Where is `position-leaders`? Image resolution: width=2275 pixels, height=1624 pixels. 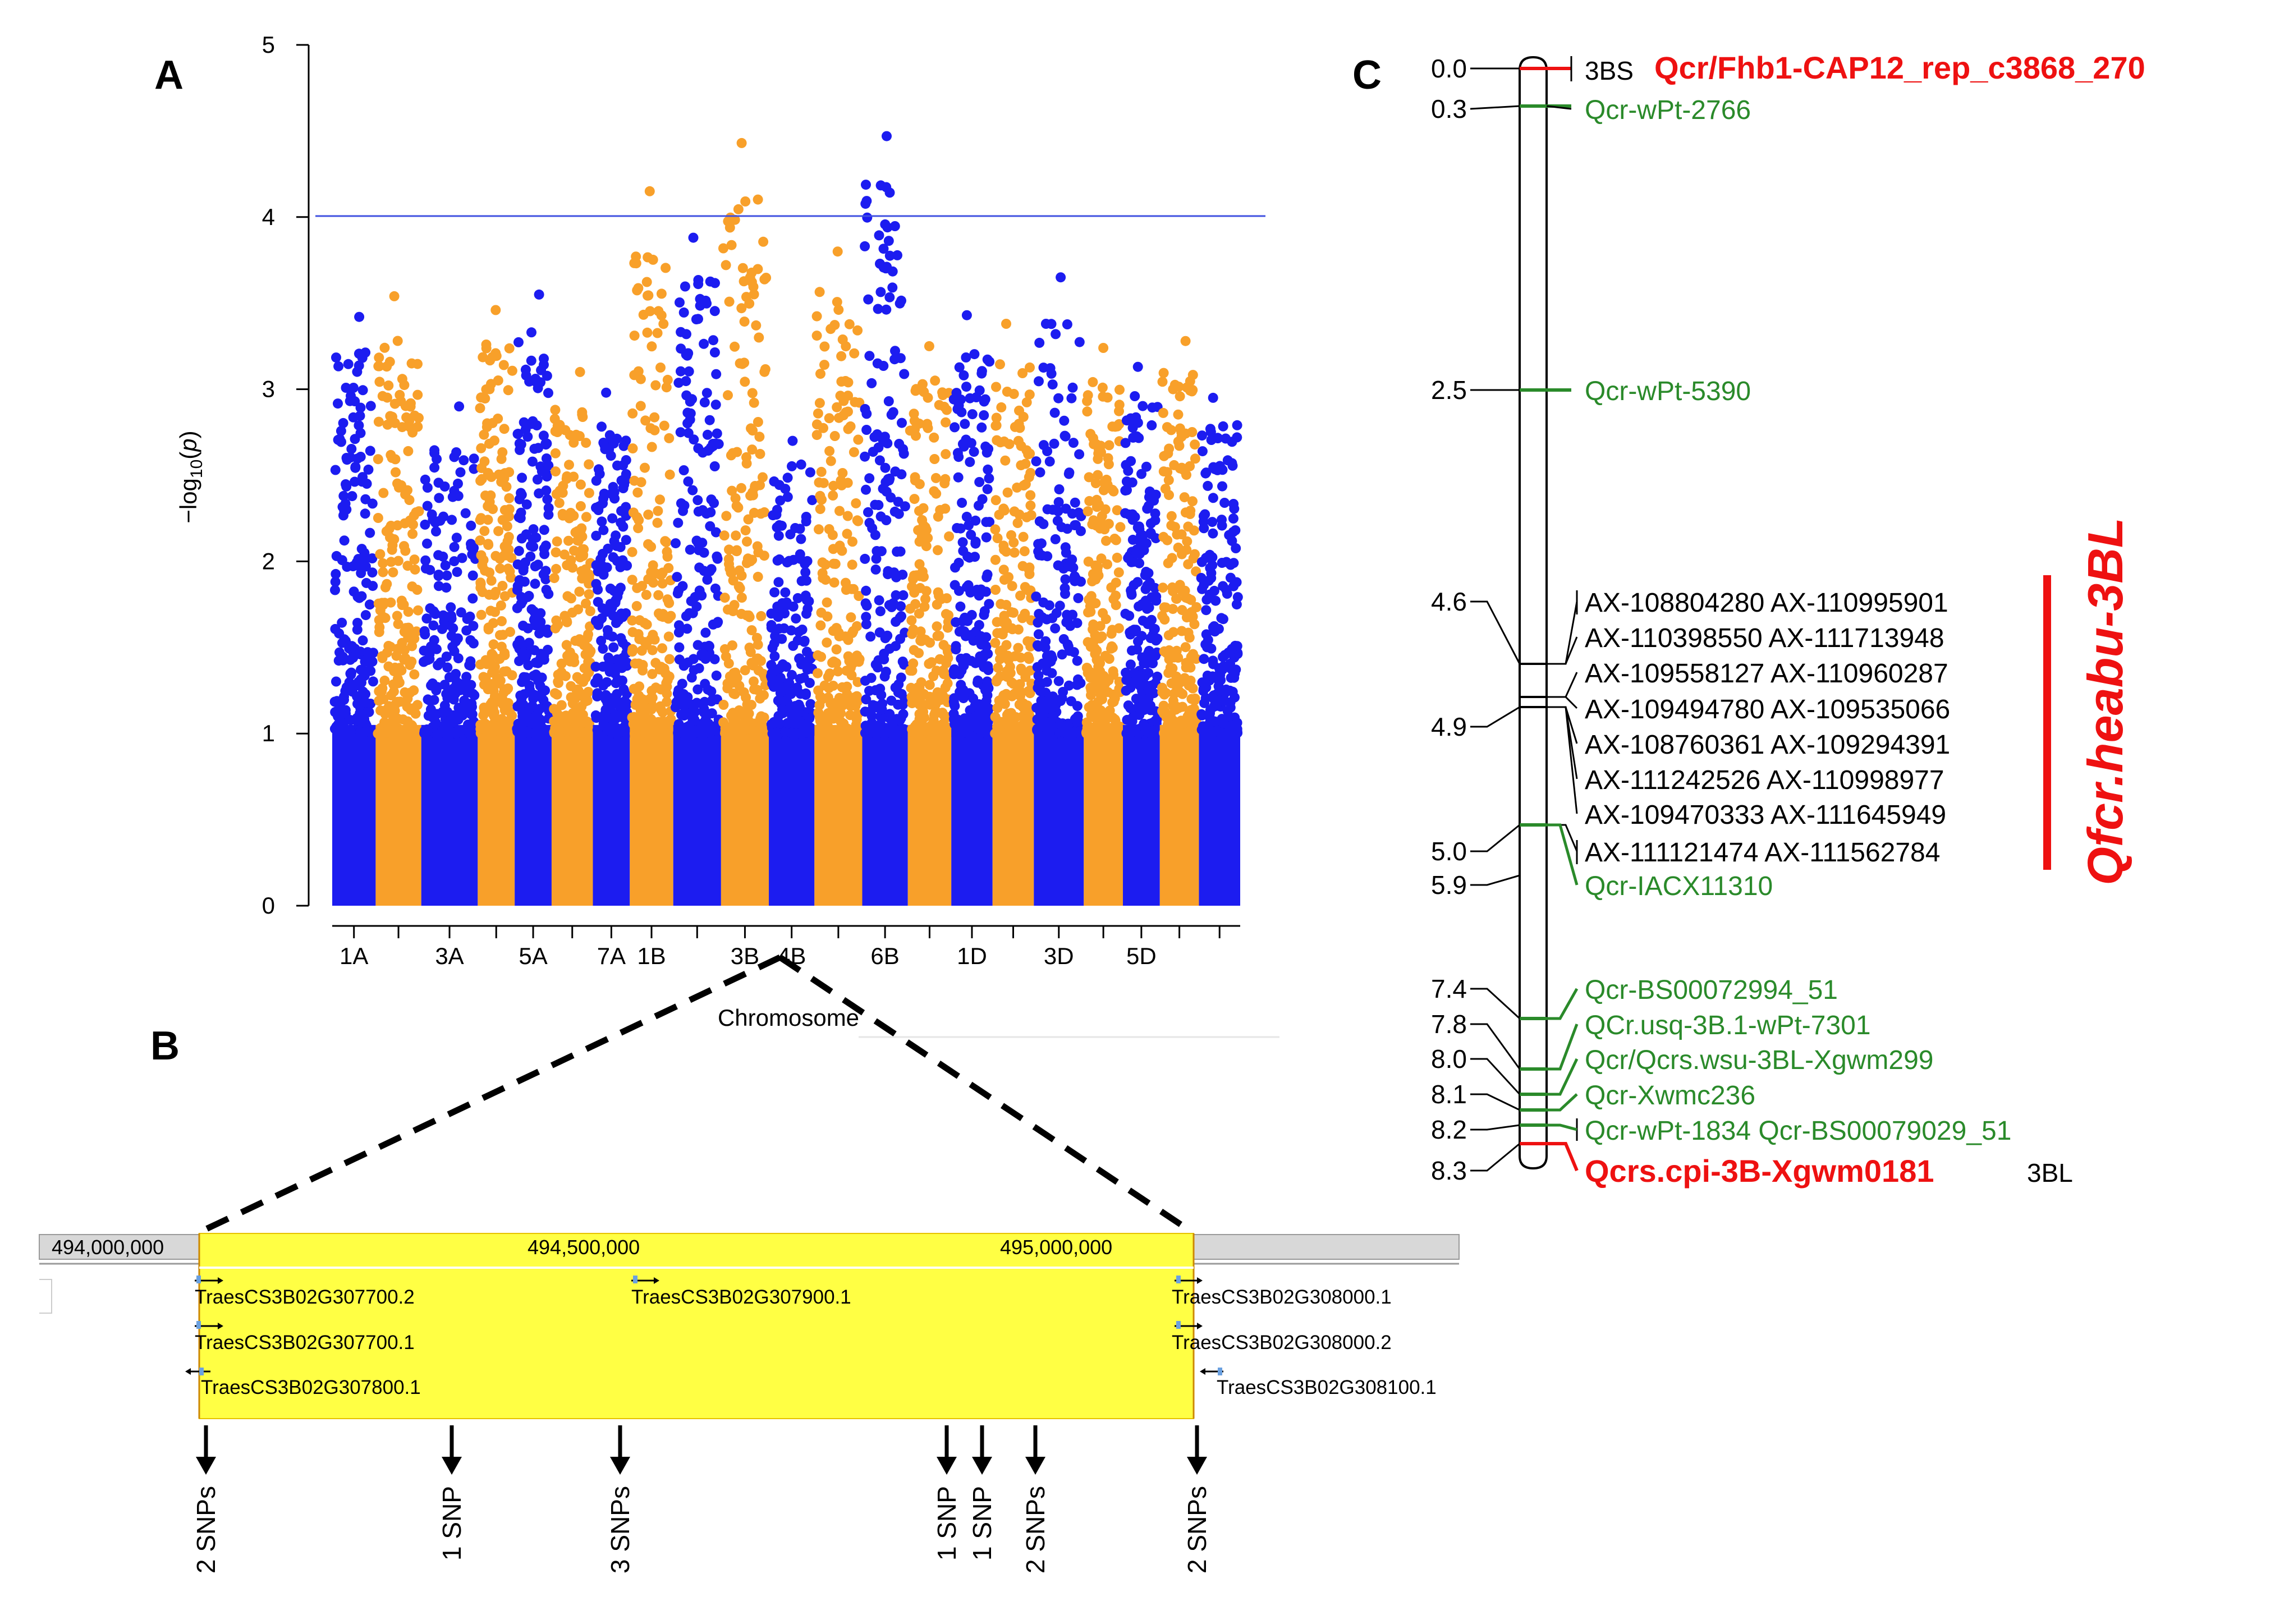 position-leaders is located at coordinates (1495, 619).